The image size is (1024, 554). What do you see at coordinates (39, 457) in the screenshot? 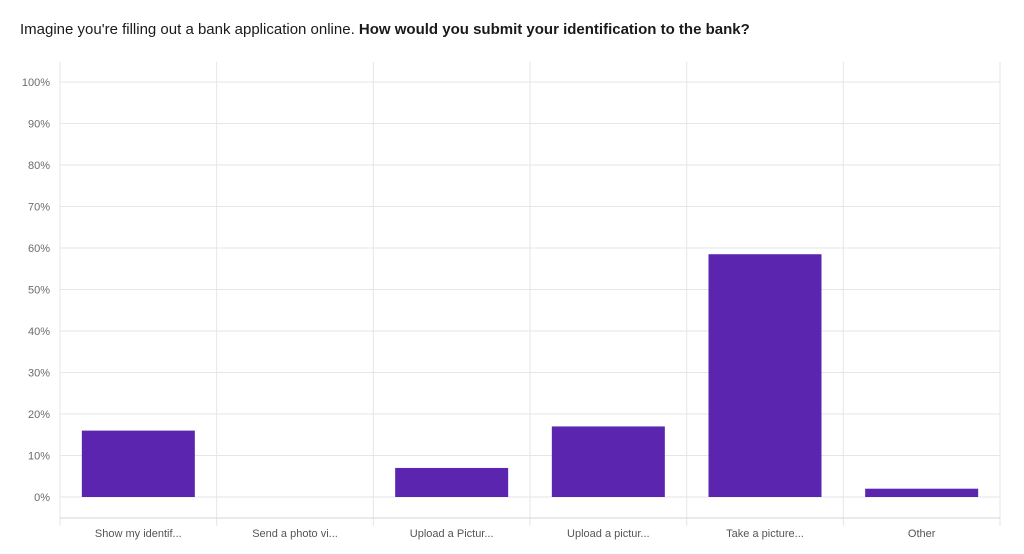
I see `y-tick-label: 10%` at bounding box center [39, 457].